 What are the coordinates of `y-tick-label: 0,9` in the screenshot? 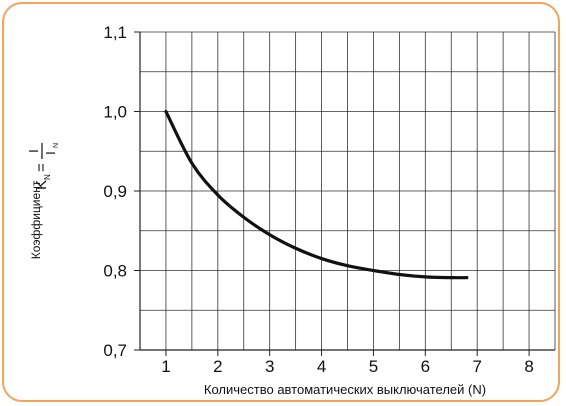 It's located at (115, 191).